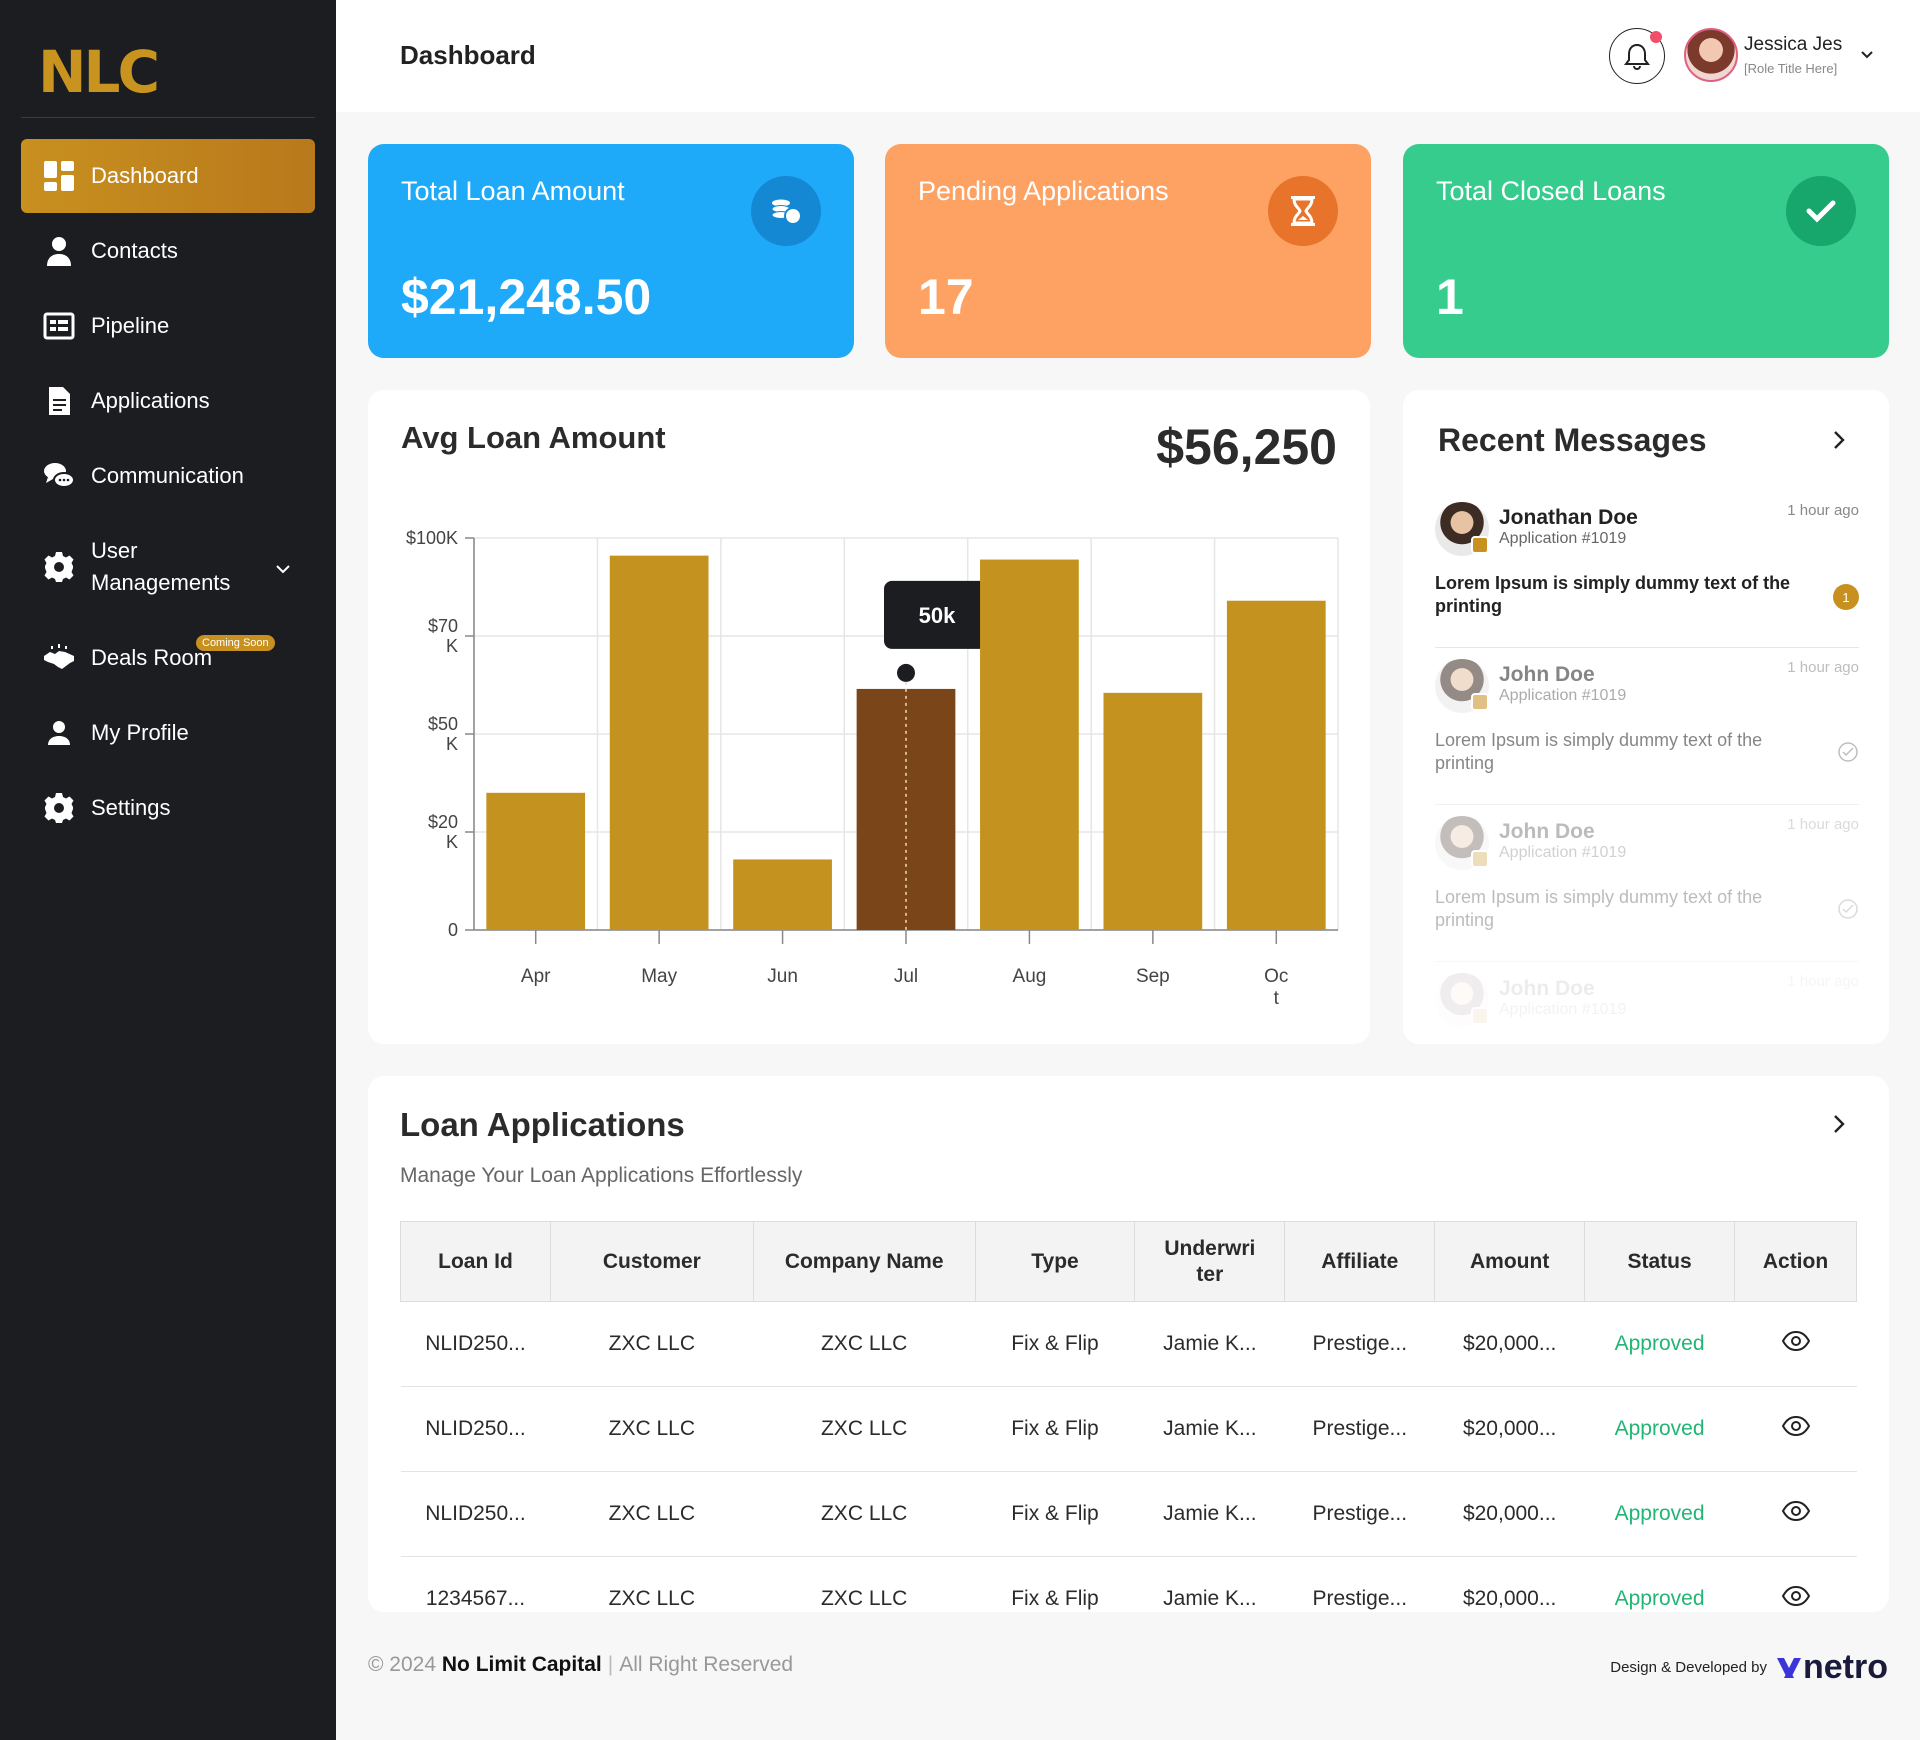  I want to click on stat-title: Total Closed Loans, so click(1551, 191).